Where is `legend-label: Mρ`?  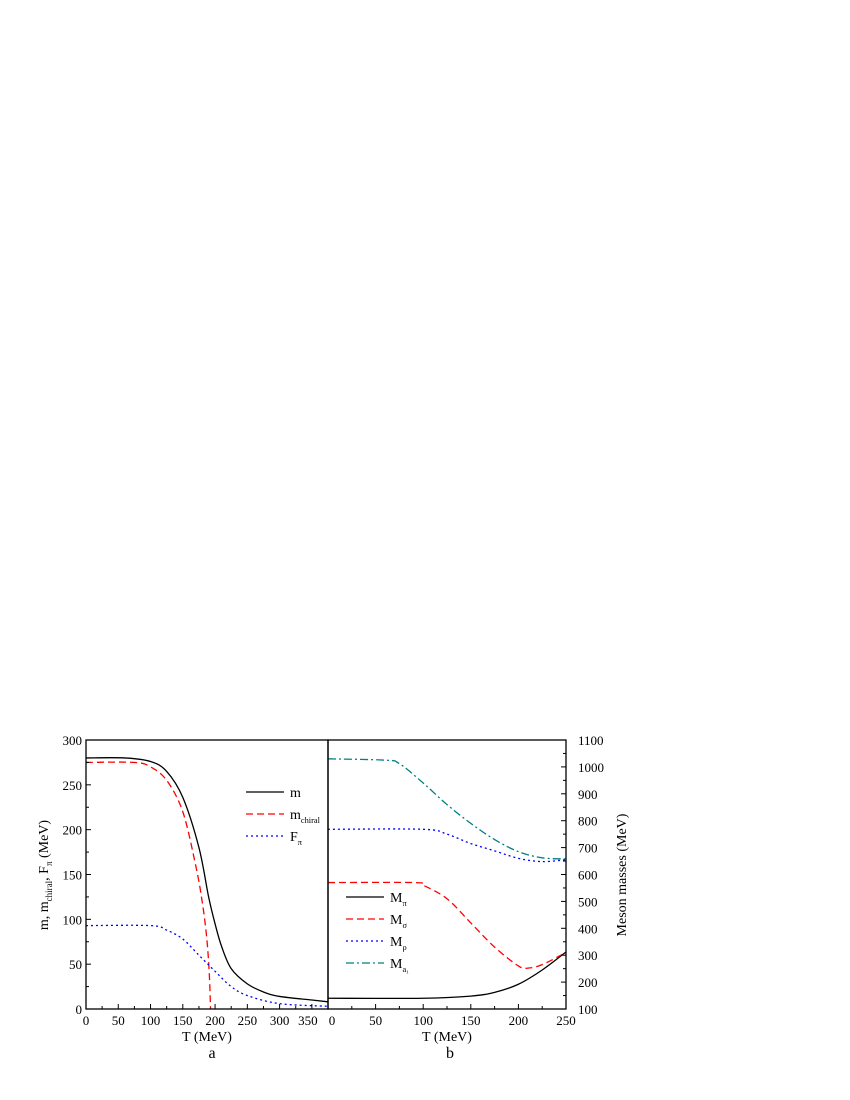
legend-label: Mρ is located at coordinates (398, 943).